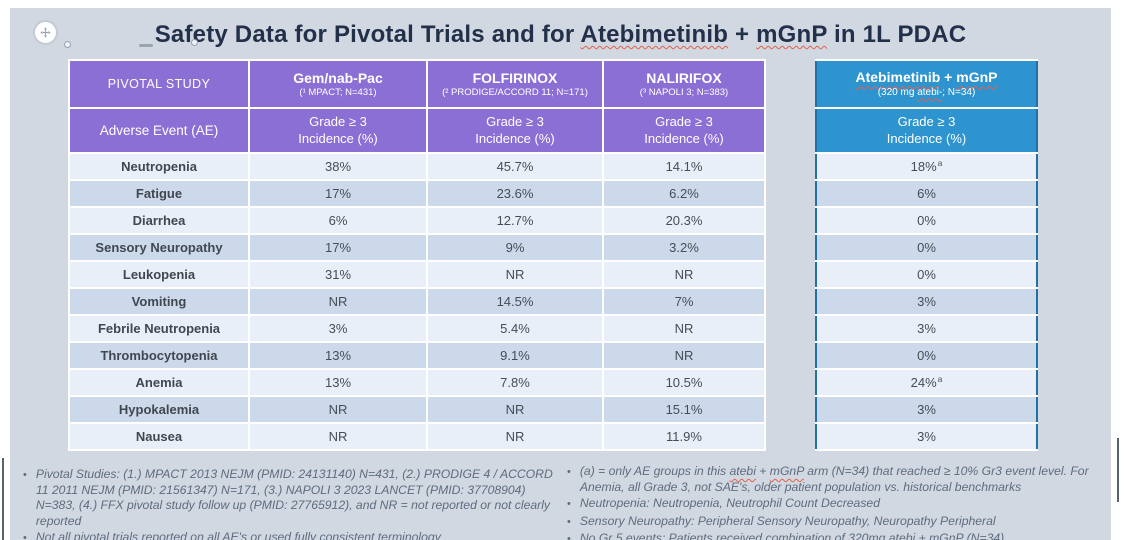 The height and width of the screenshot is (540, 1124). What do you see at coordinates (684, 193) in the screenshot?
I see `value-cell: 6.2%` at bounding box center [684, 193].